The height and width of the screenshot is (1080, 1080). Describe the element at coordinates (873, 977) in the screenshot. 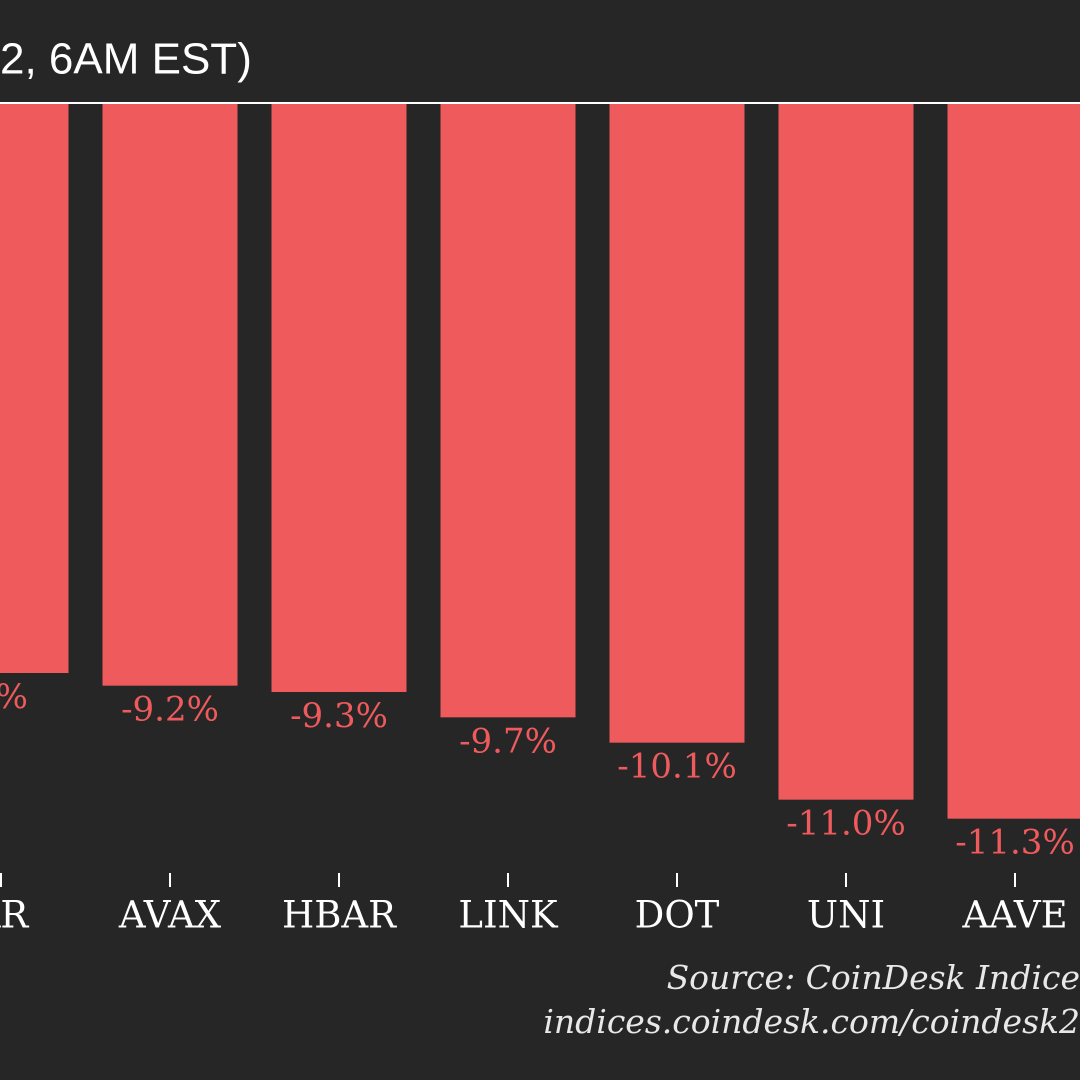

I see `source-text: Source: CoinDesk Indice` at that location.